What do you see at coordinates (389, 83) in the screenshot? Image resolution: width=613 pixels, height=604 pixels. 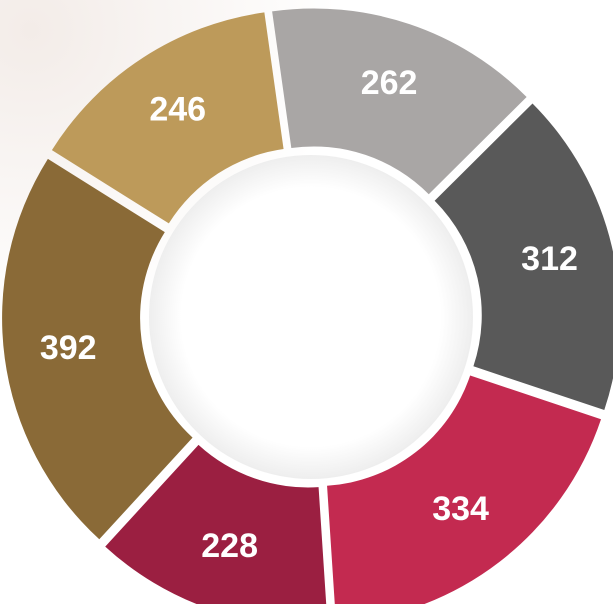 I see `data-label: 262` at bounding box center [389, 83].